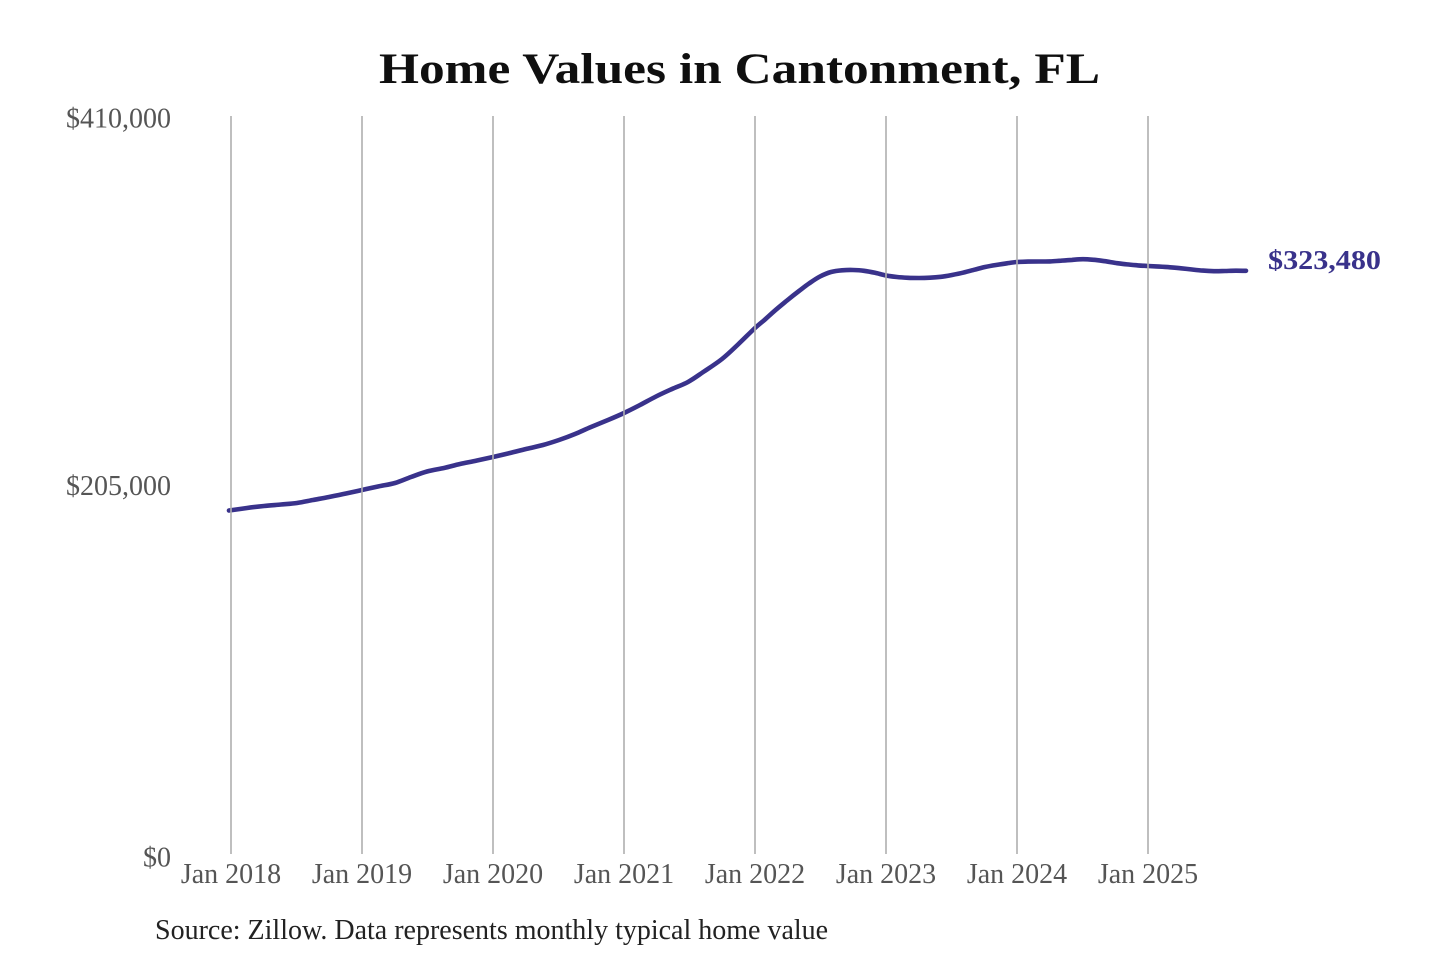 The height and width of the screenshot is (960, 1440). I want to click on svg-text: Jan 2023, so click(886, 874).